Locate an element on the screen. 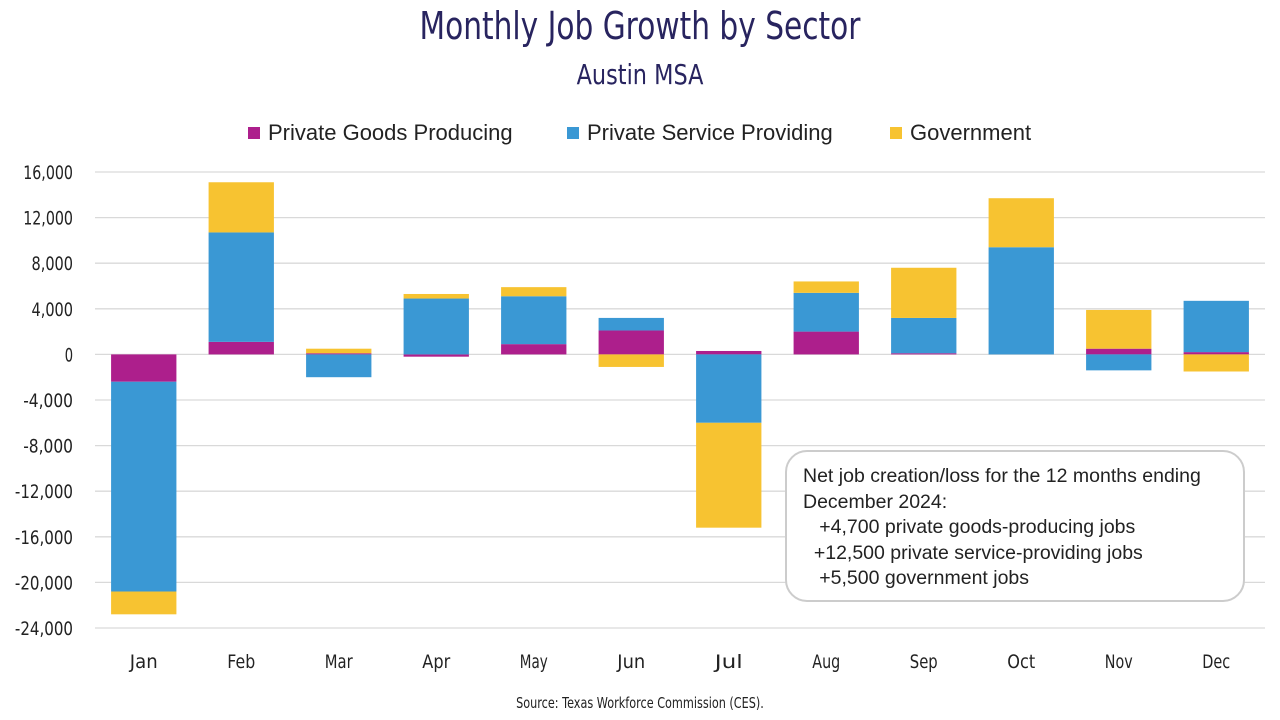 The width and height of the screenshot is (1280, 720). y-tick-label: 4,000 is located at coordinates (53, 310).